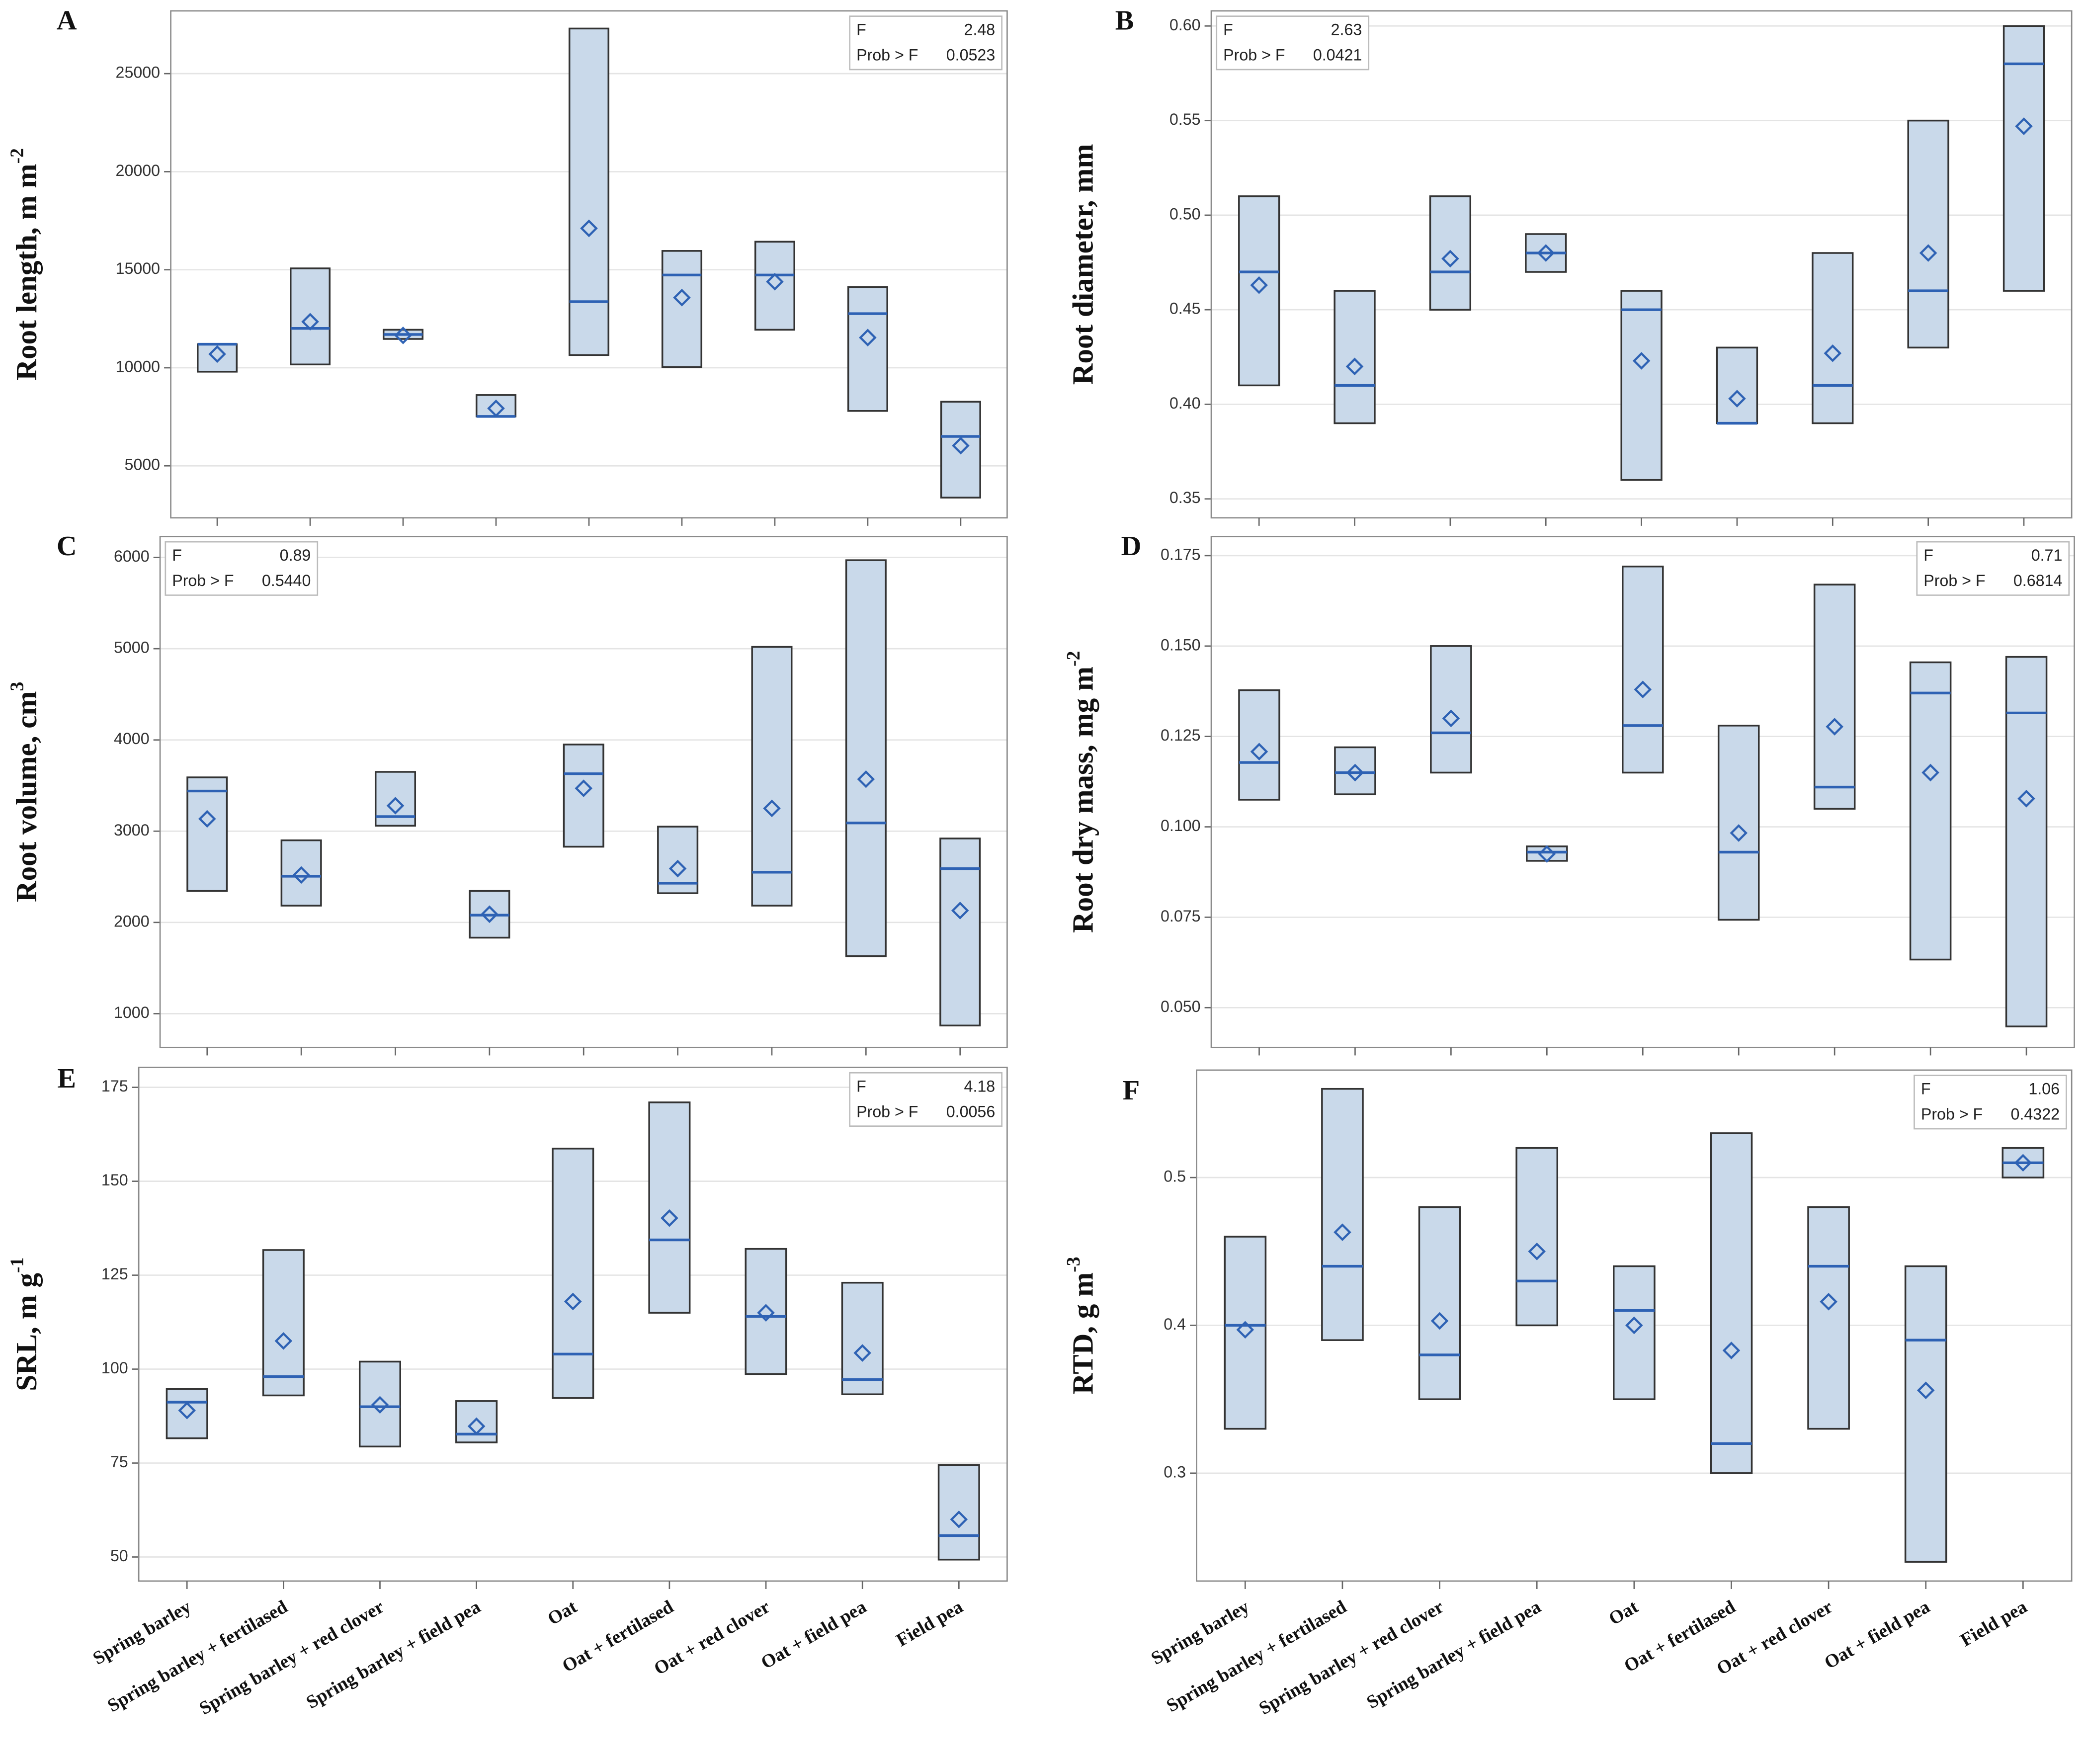  What do you see at coordinates (114, 1180) in the screenshot?
I see `y-tick-label: 150` at bounding box center [114, 1180].